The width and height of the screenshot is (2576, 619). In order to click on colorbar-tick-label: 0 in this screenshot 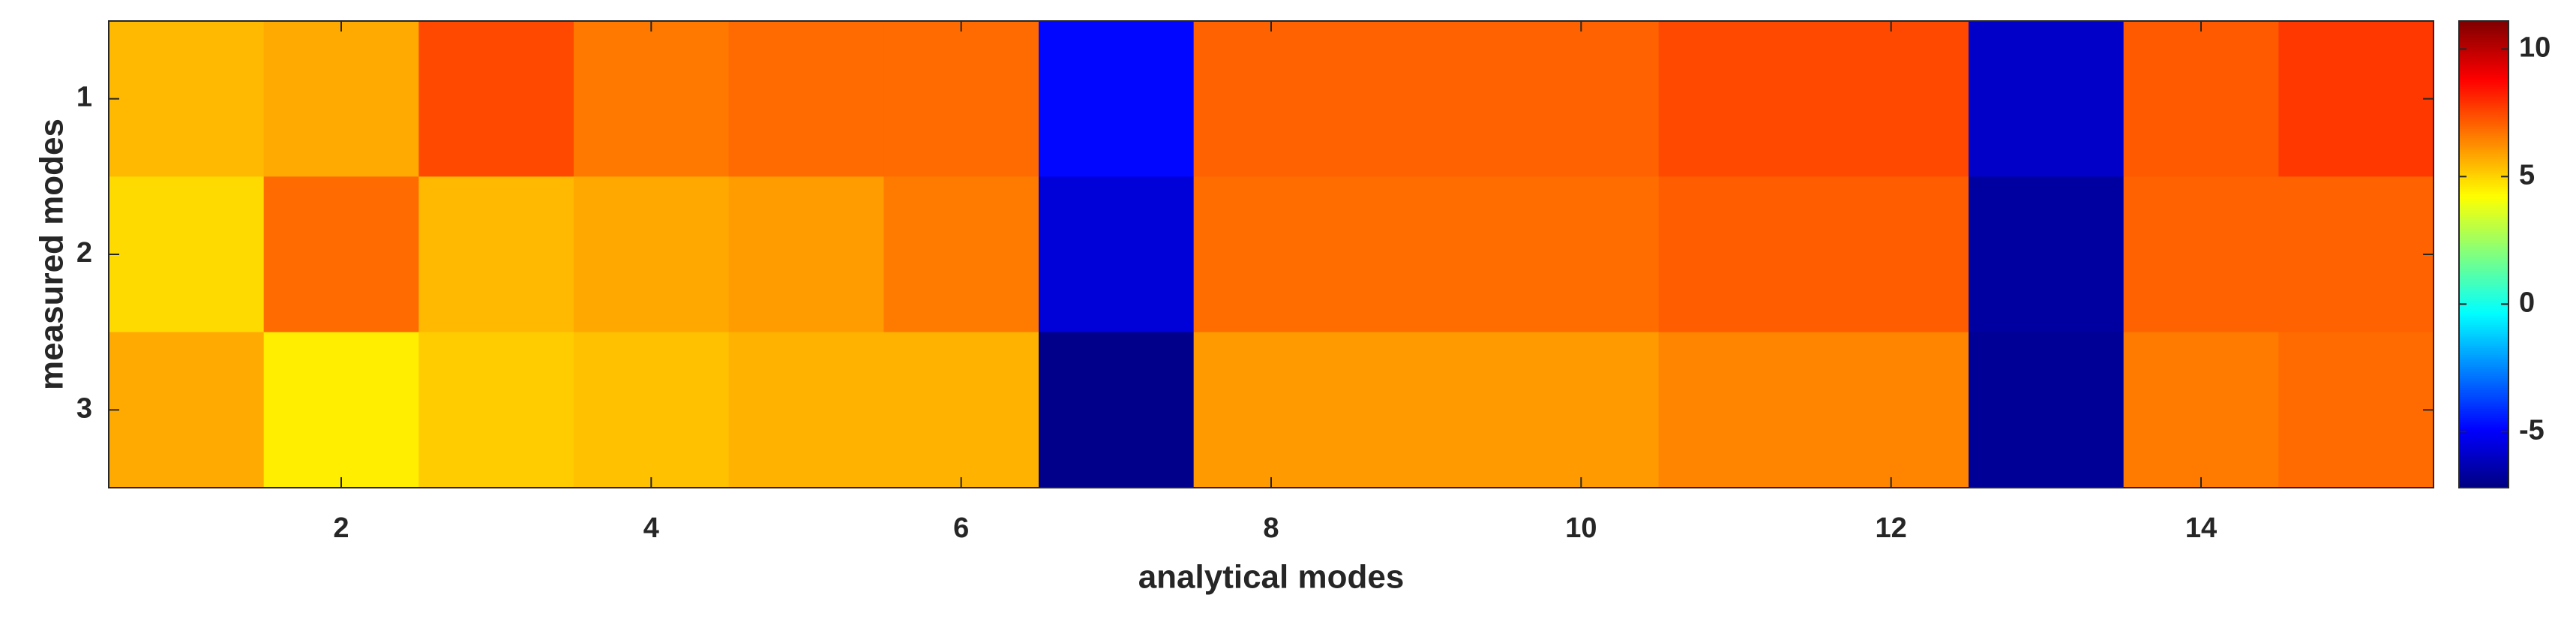, I will do `click(2527, 302)`.